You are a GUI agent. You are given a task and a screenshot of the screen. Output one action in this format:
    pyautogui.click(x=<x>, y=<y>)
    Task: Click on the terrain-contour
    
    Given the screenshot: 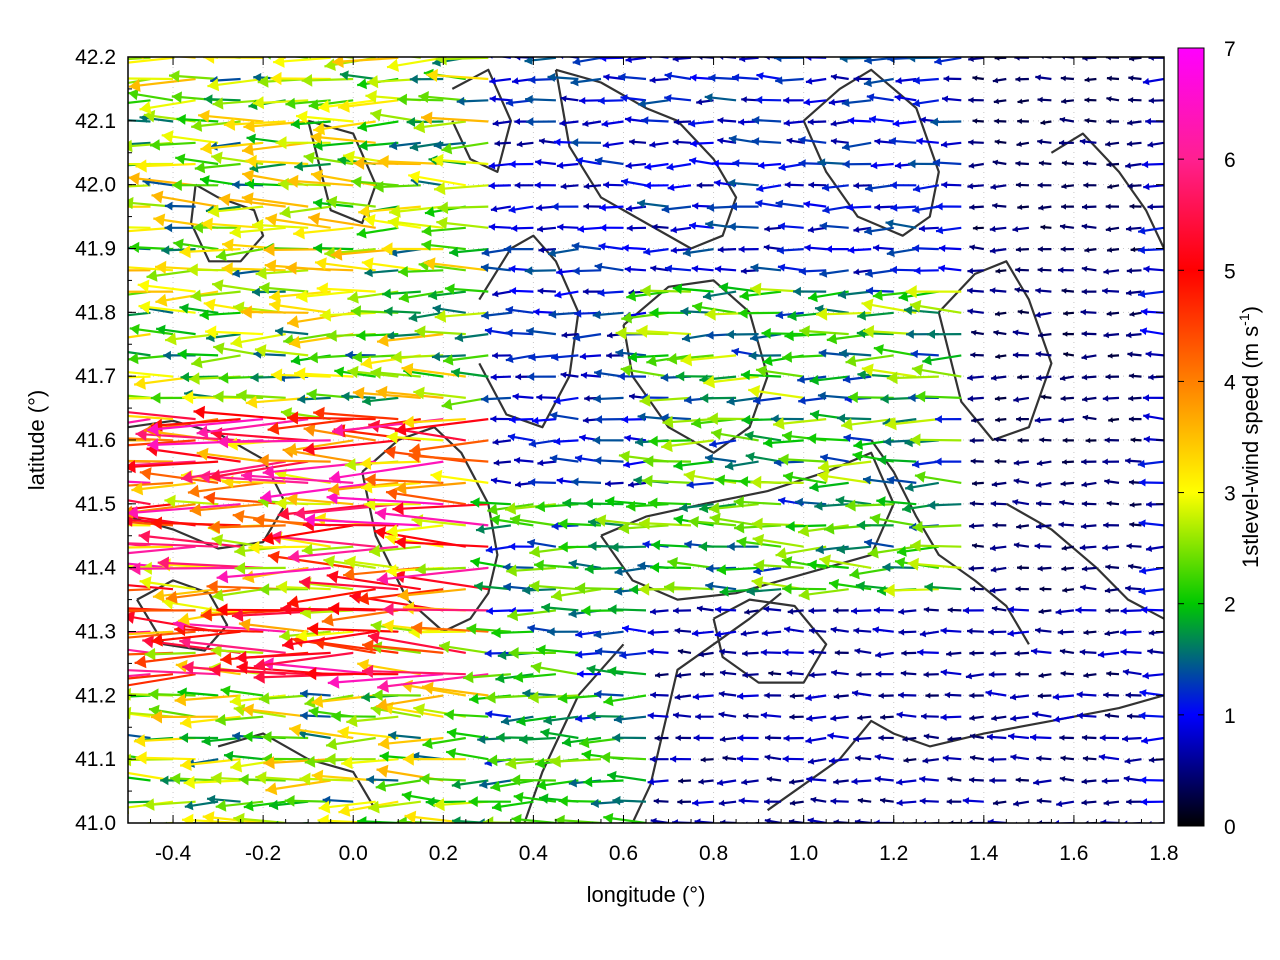 What is the action you would take?
    pyautogui.click(x=747, y=526)
    